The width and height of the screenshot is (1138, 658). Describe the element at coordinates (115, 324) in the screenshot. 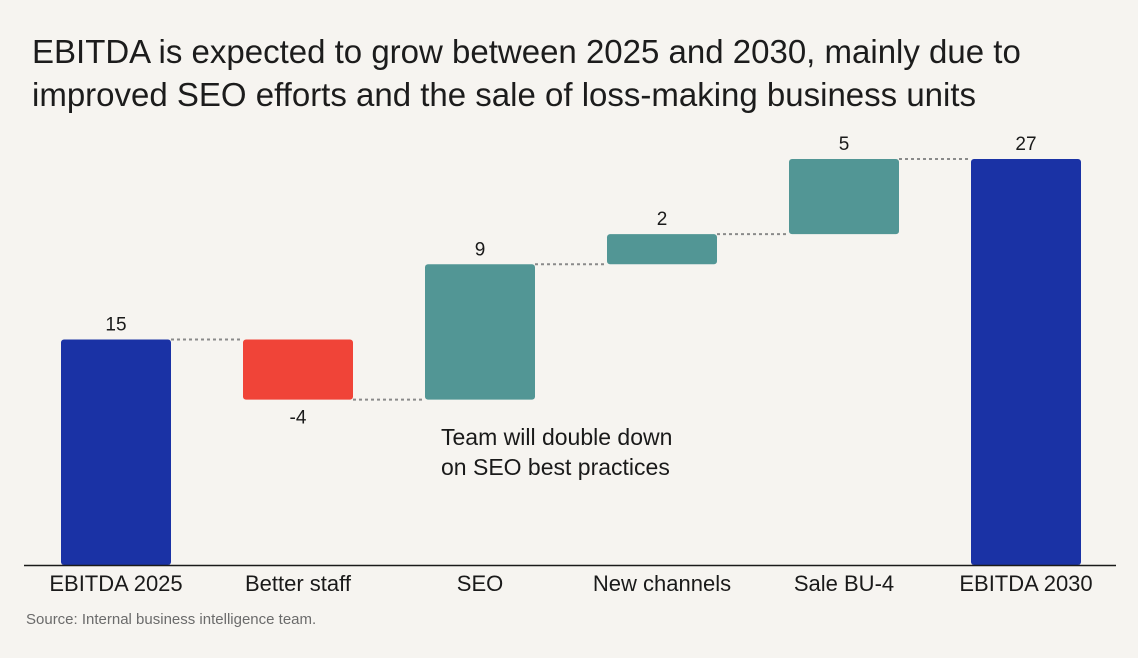

I see `data-label-ebitda-2025: 15` at that location.